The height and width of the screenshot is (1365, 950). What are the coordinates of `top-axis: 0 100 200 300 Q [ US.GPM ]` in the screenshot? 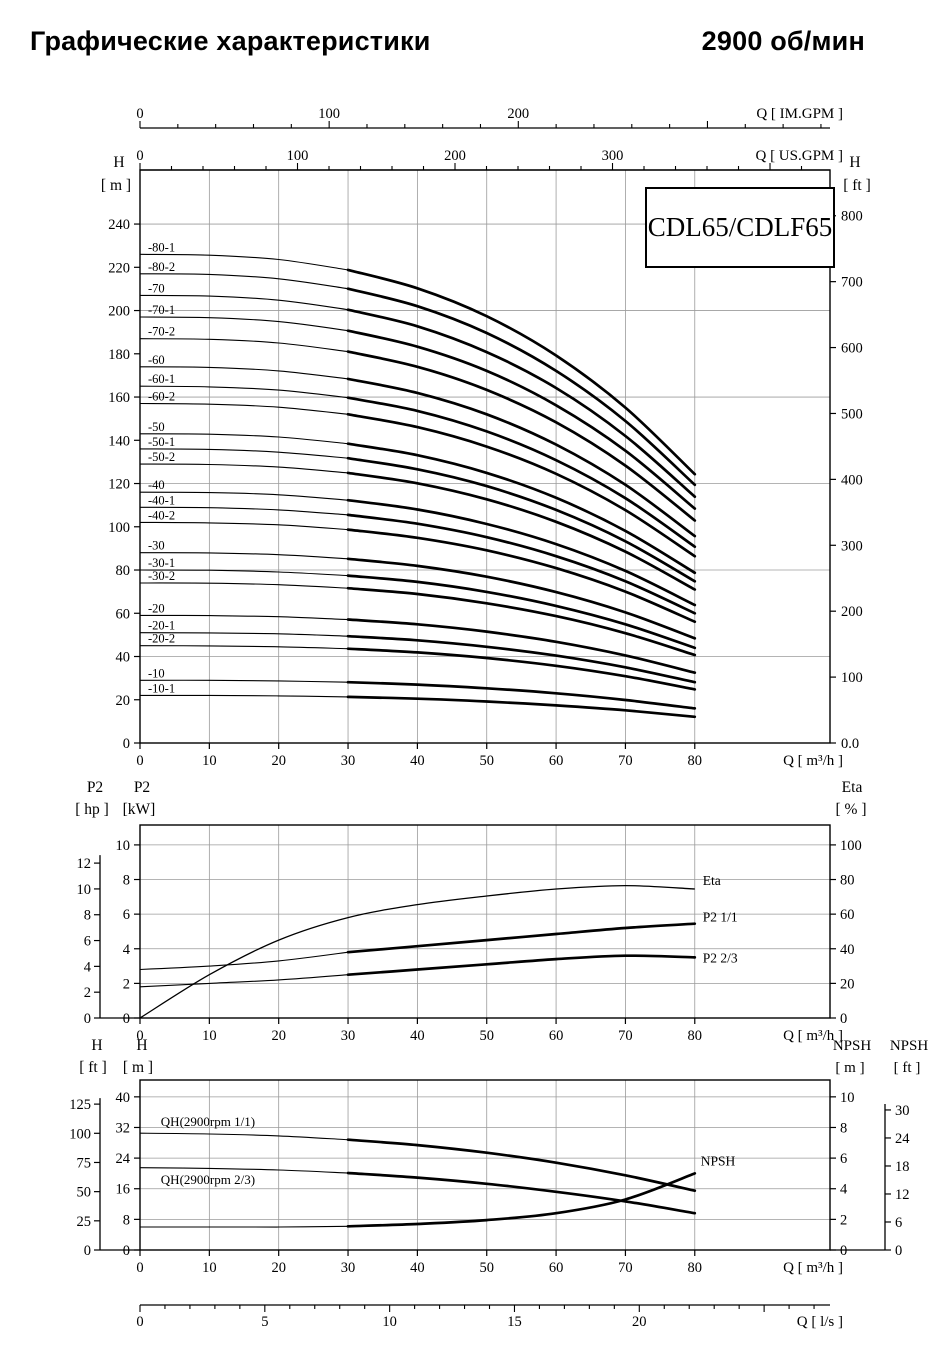 It's located at (489, 159).